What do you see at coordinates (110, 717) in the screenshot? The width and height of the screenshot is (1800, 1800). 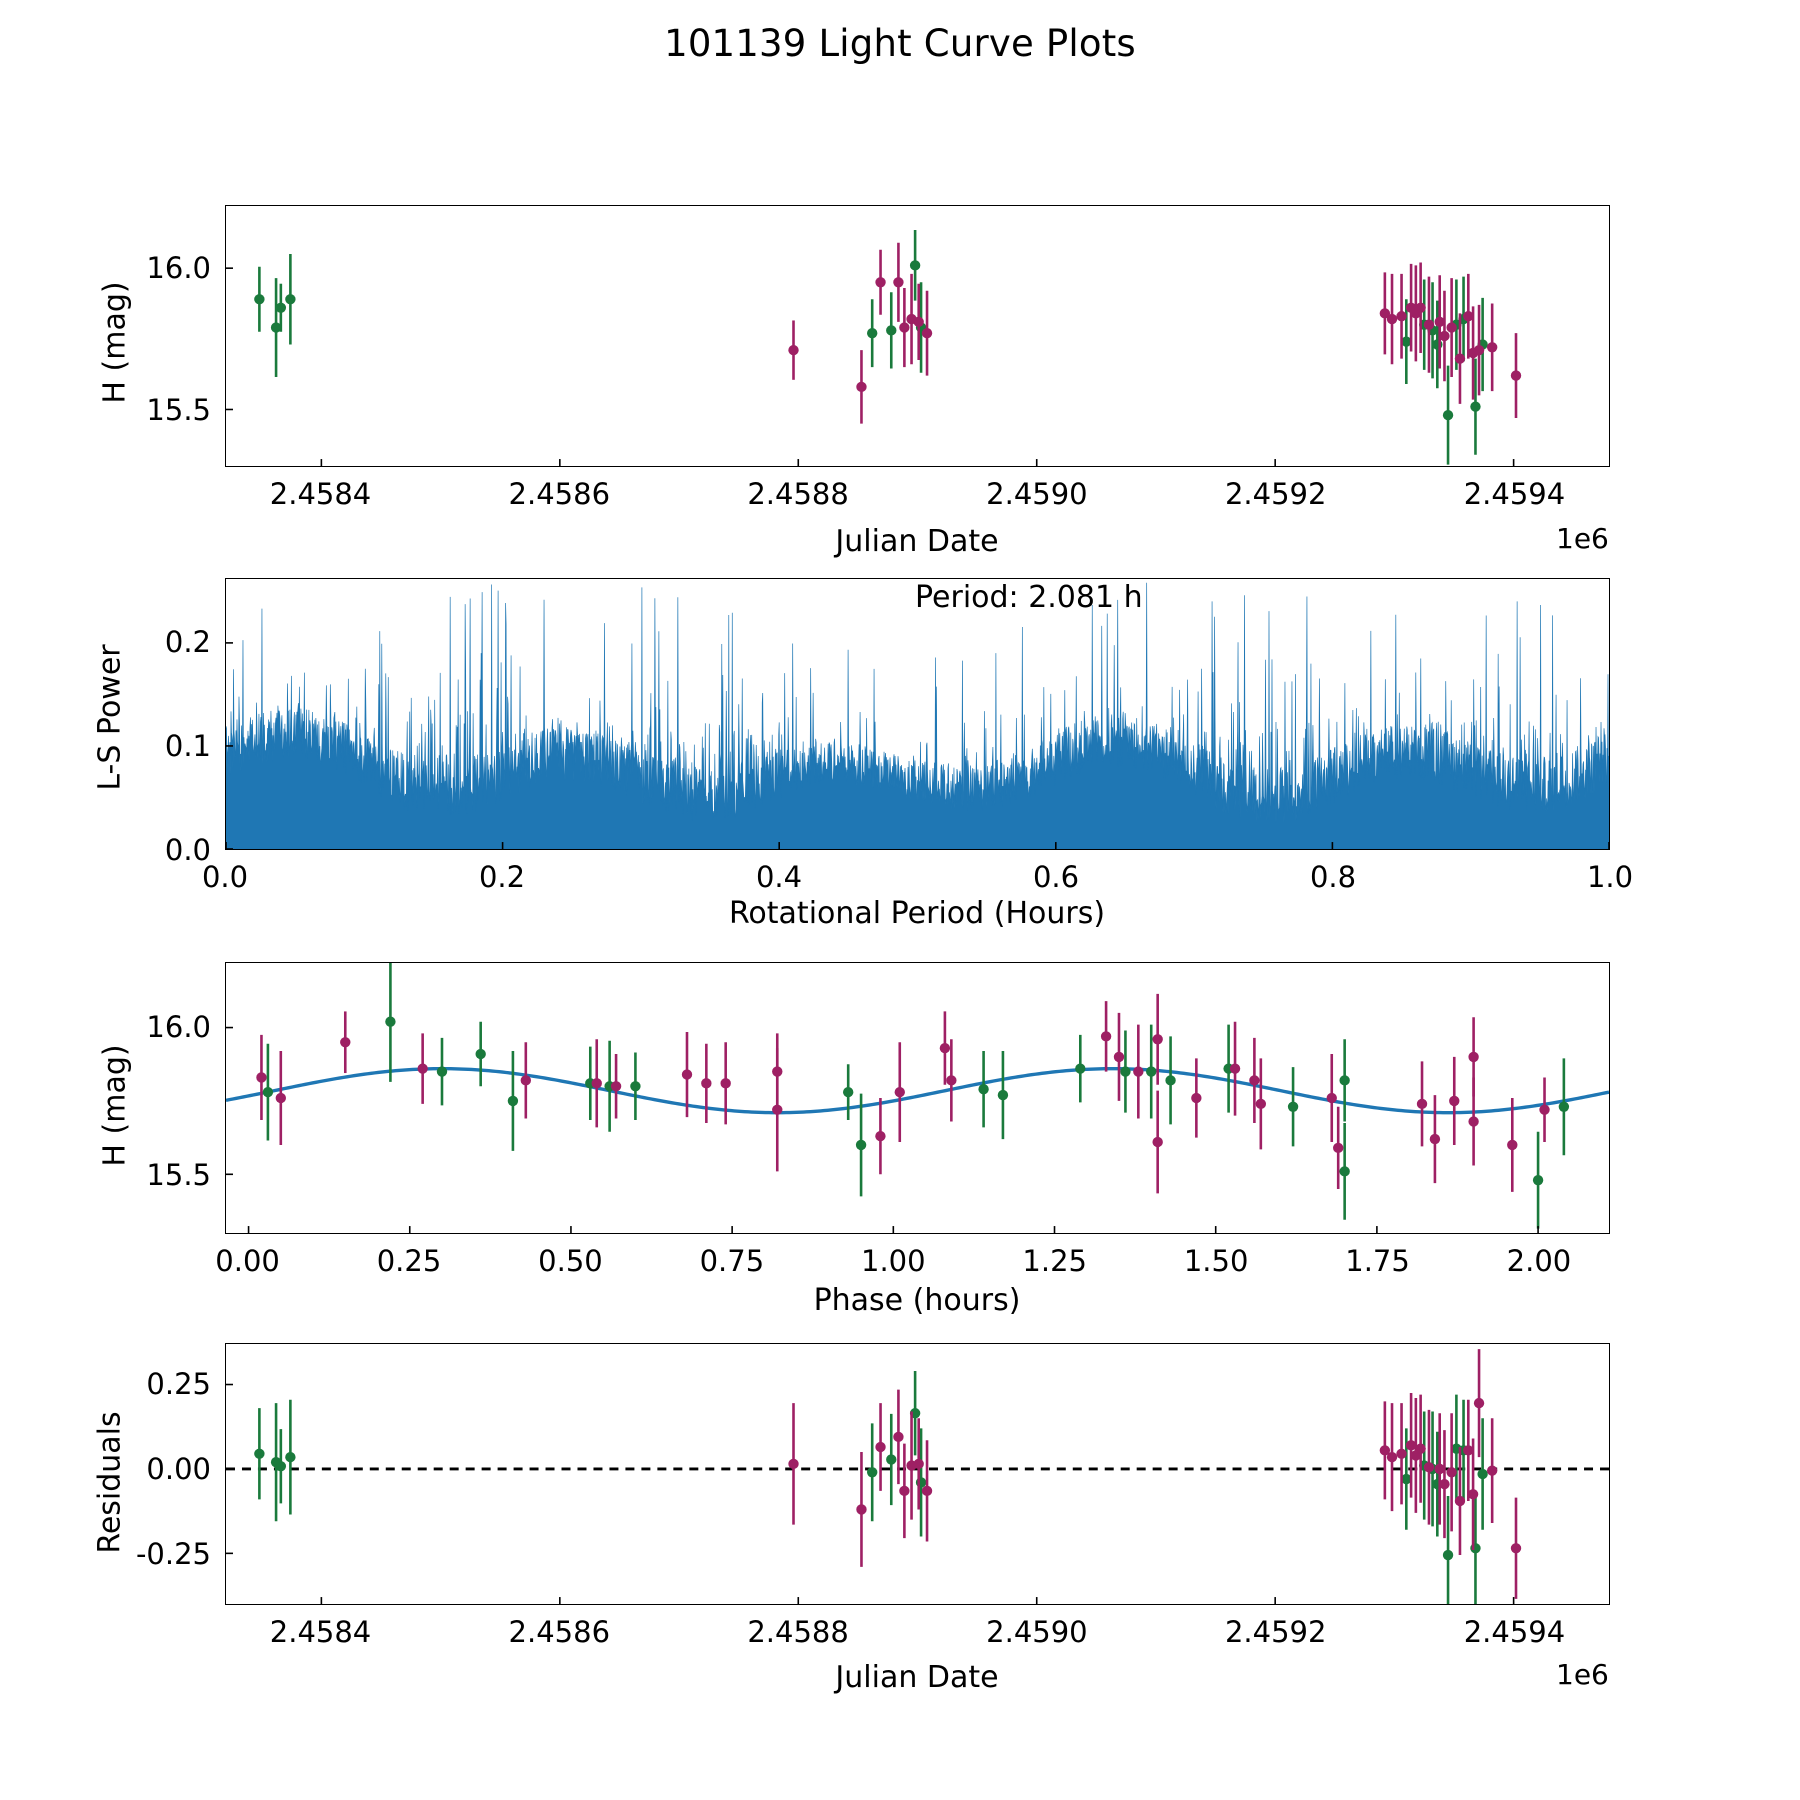 I see `panel2-y-axis-label: L-S Power` at bounding box center [110, 717].